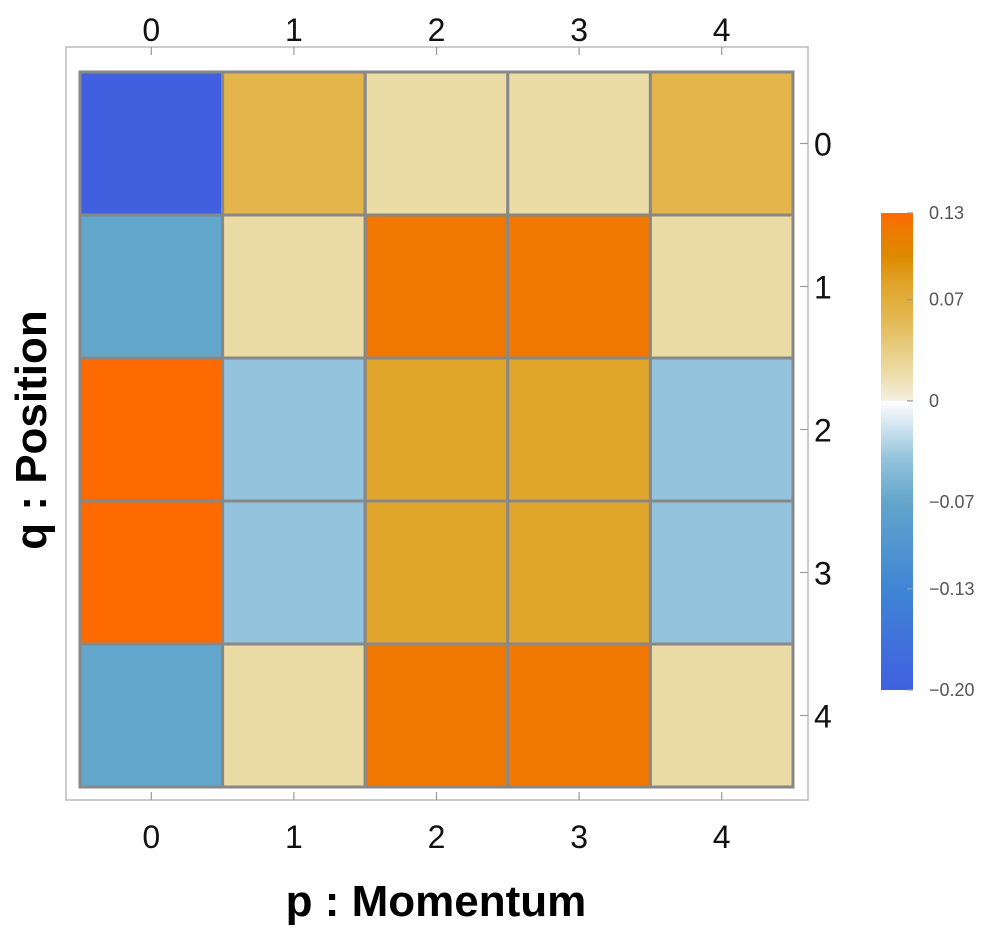 This screenshot has height=934, width=996. What do you see at coordinates (952, 502) in the screenshot?
I see `colorbar-tick-label-3: −0.07` at bounding box center [952, 502].